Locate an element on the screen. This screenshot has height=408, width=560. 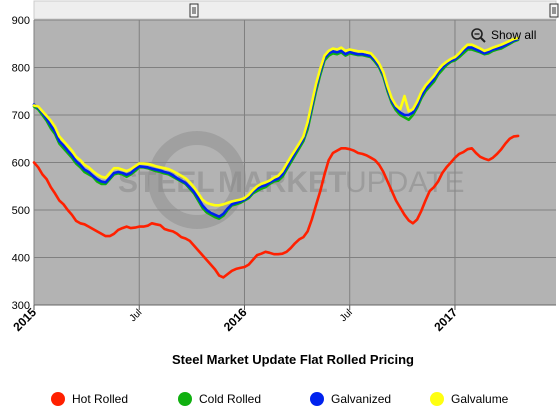
range-navigator is located at coordinates (296, 10).